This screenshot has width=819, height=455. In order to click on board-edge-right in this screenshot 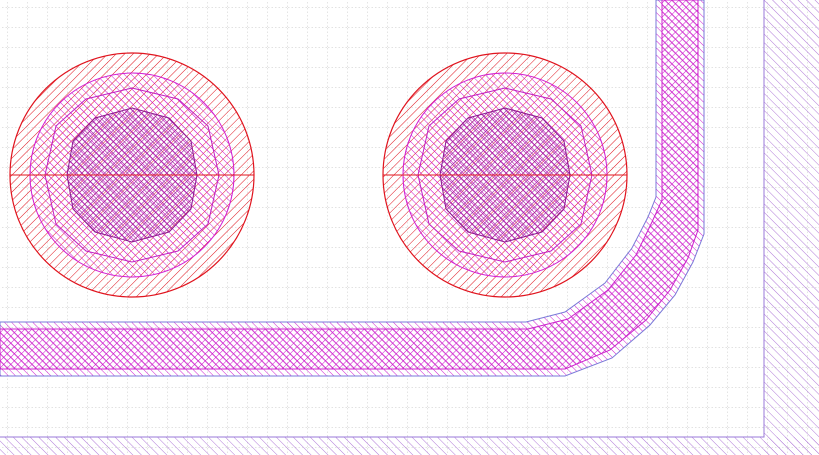, I will do `click(791, 227)`.